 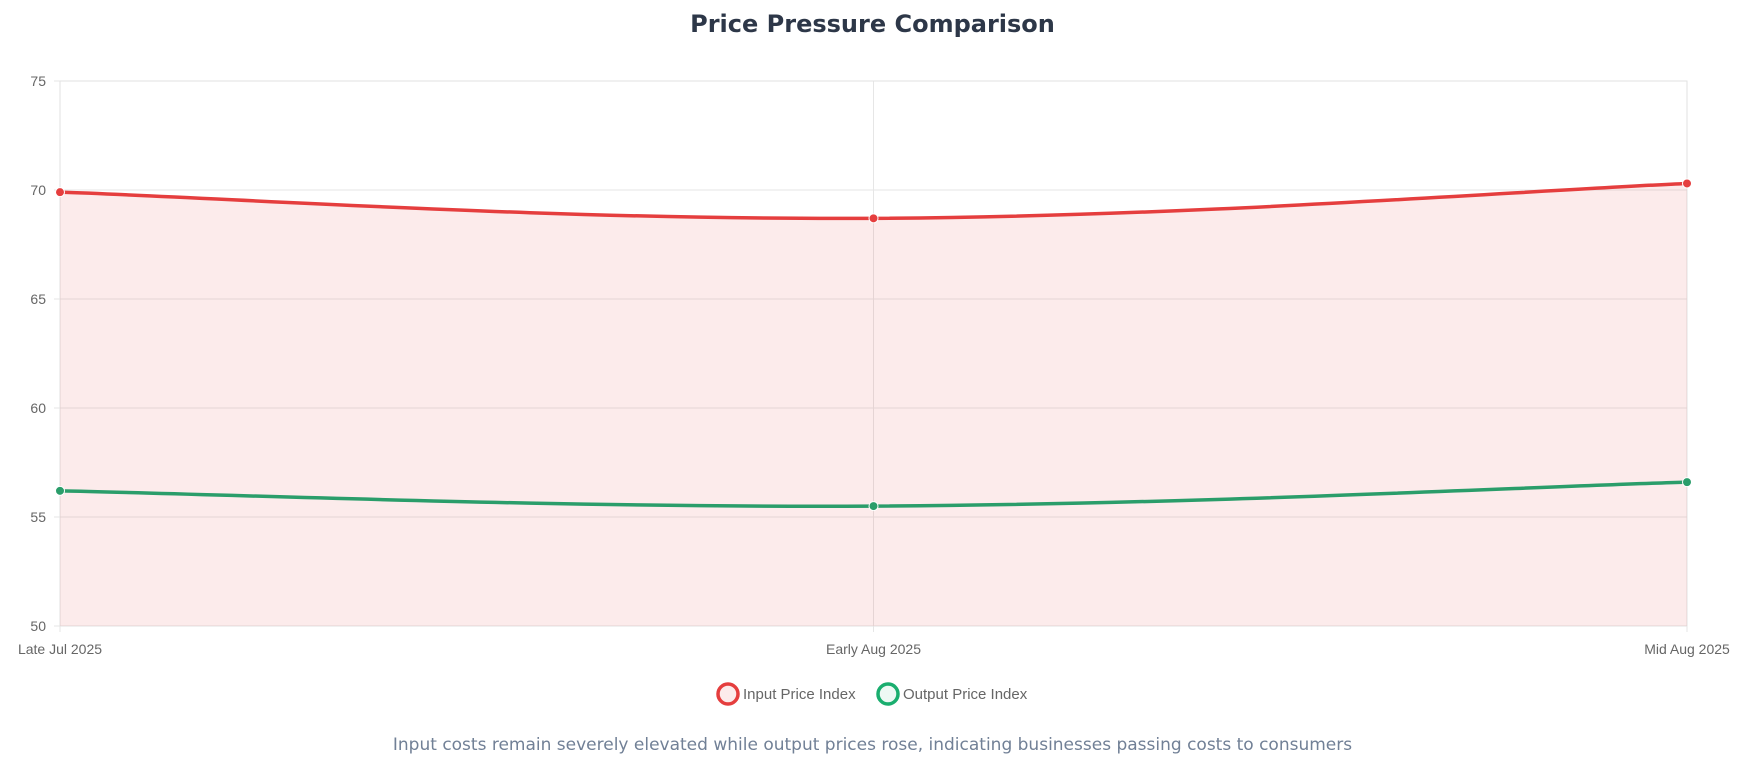 I want to click on y-tick-label-75: 75, so click(x=38, y=81).